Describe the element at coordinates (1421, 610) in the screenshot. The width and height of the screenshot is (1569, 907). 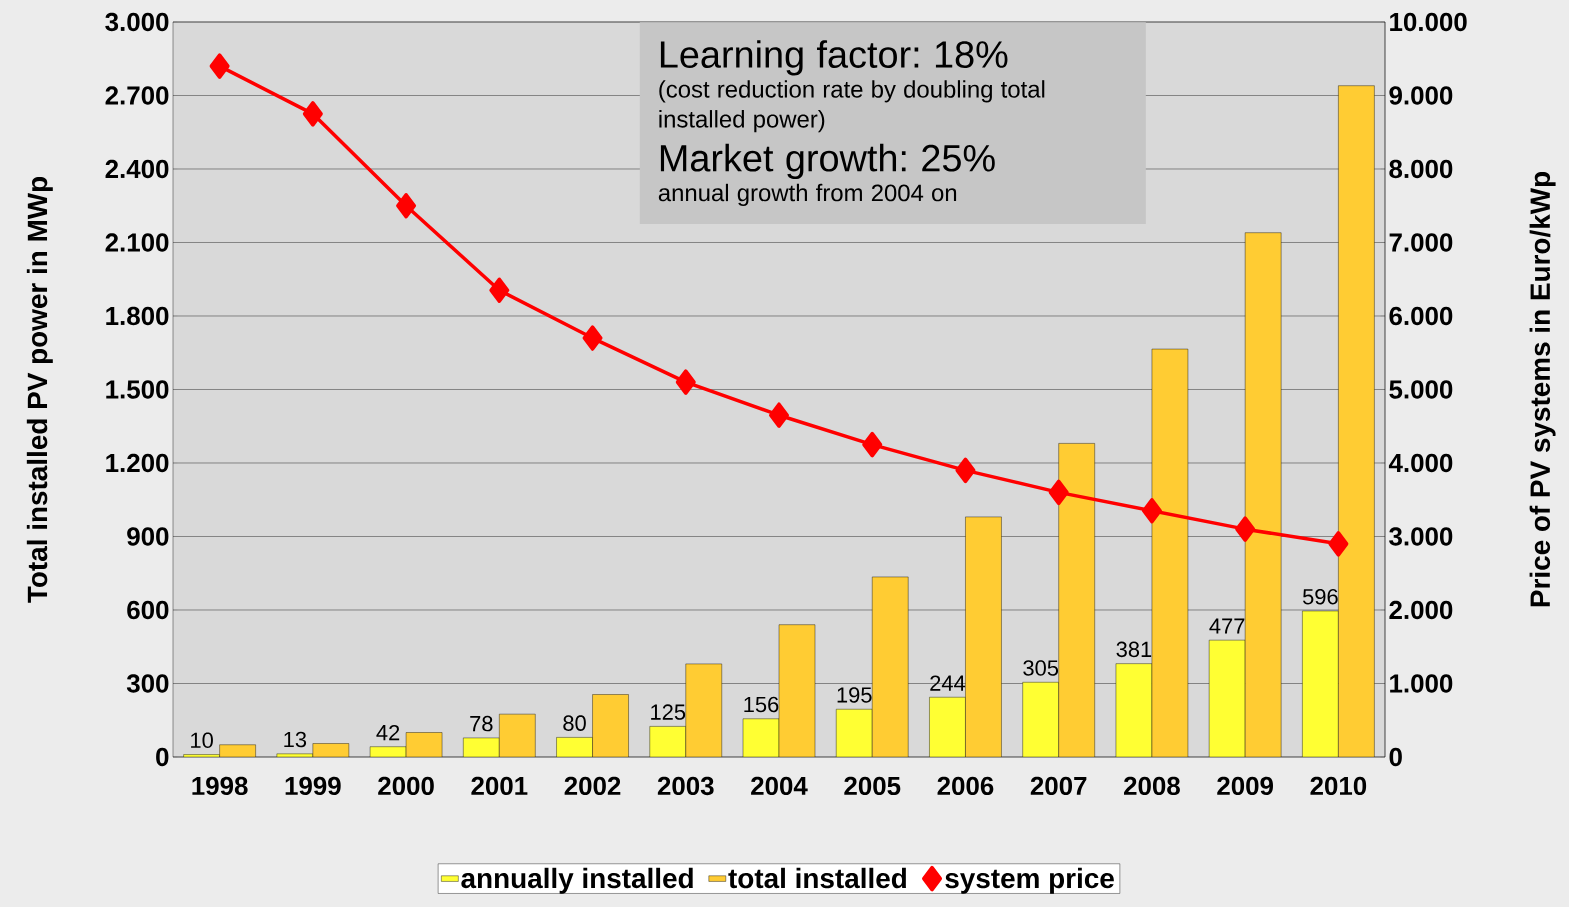
I see `y2-tick-label: 2.000` at that location.